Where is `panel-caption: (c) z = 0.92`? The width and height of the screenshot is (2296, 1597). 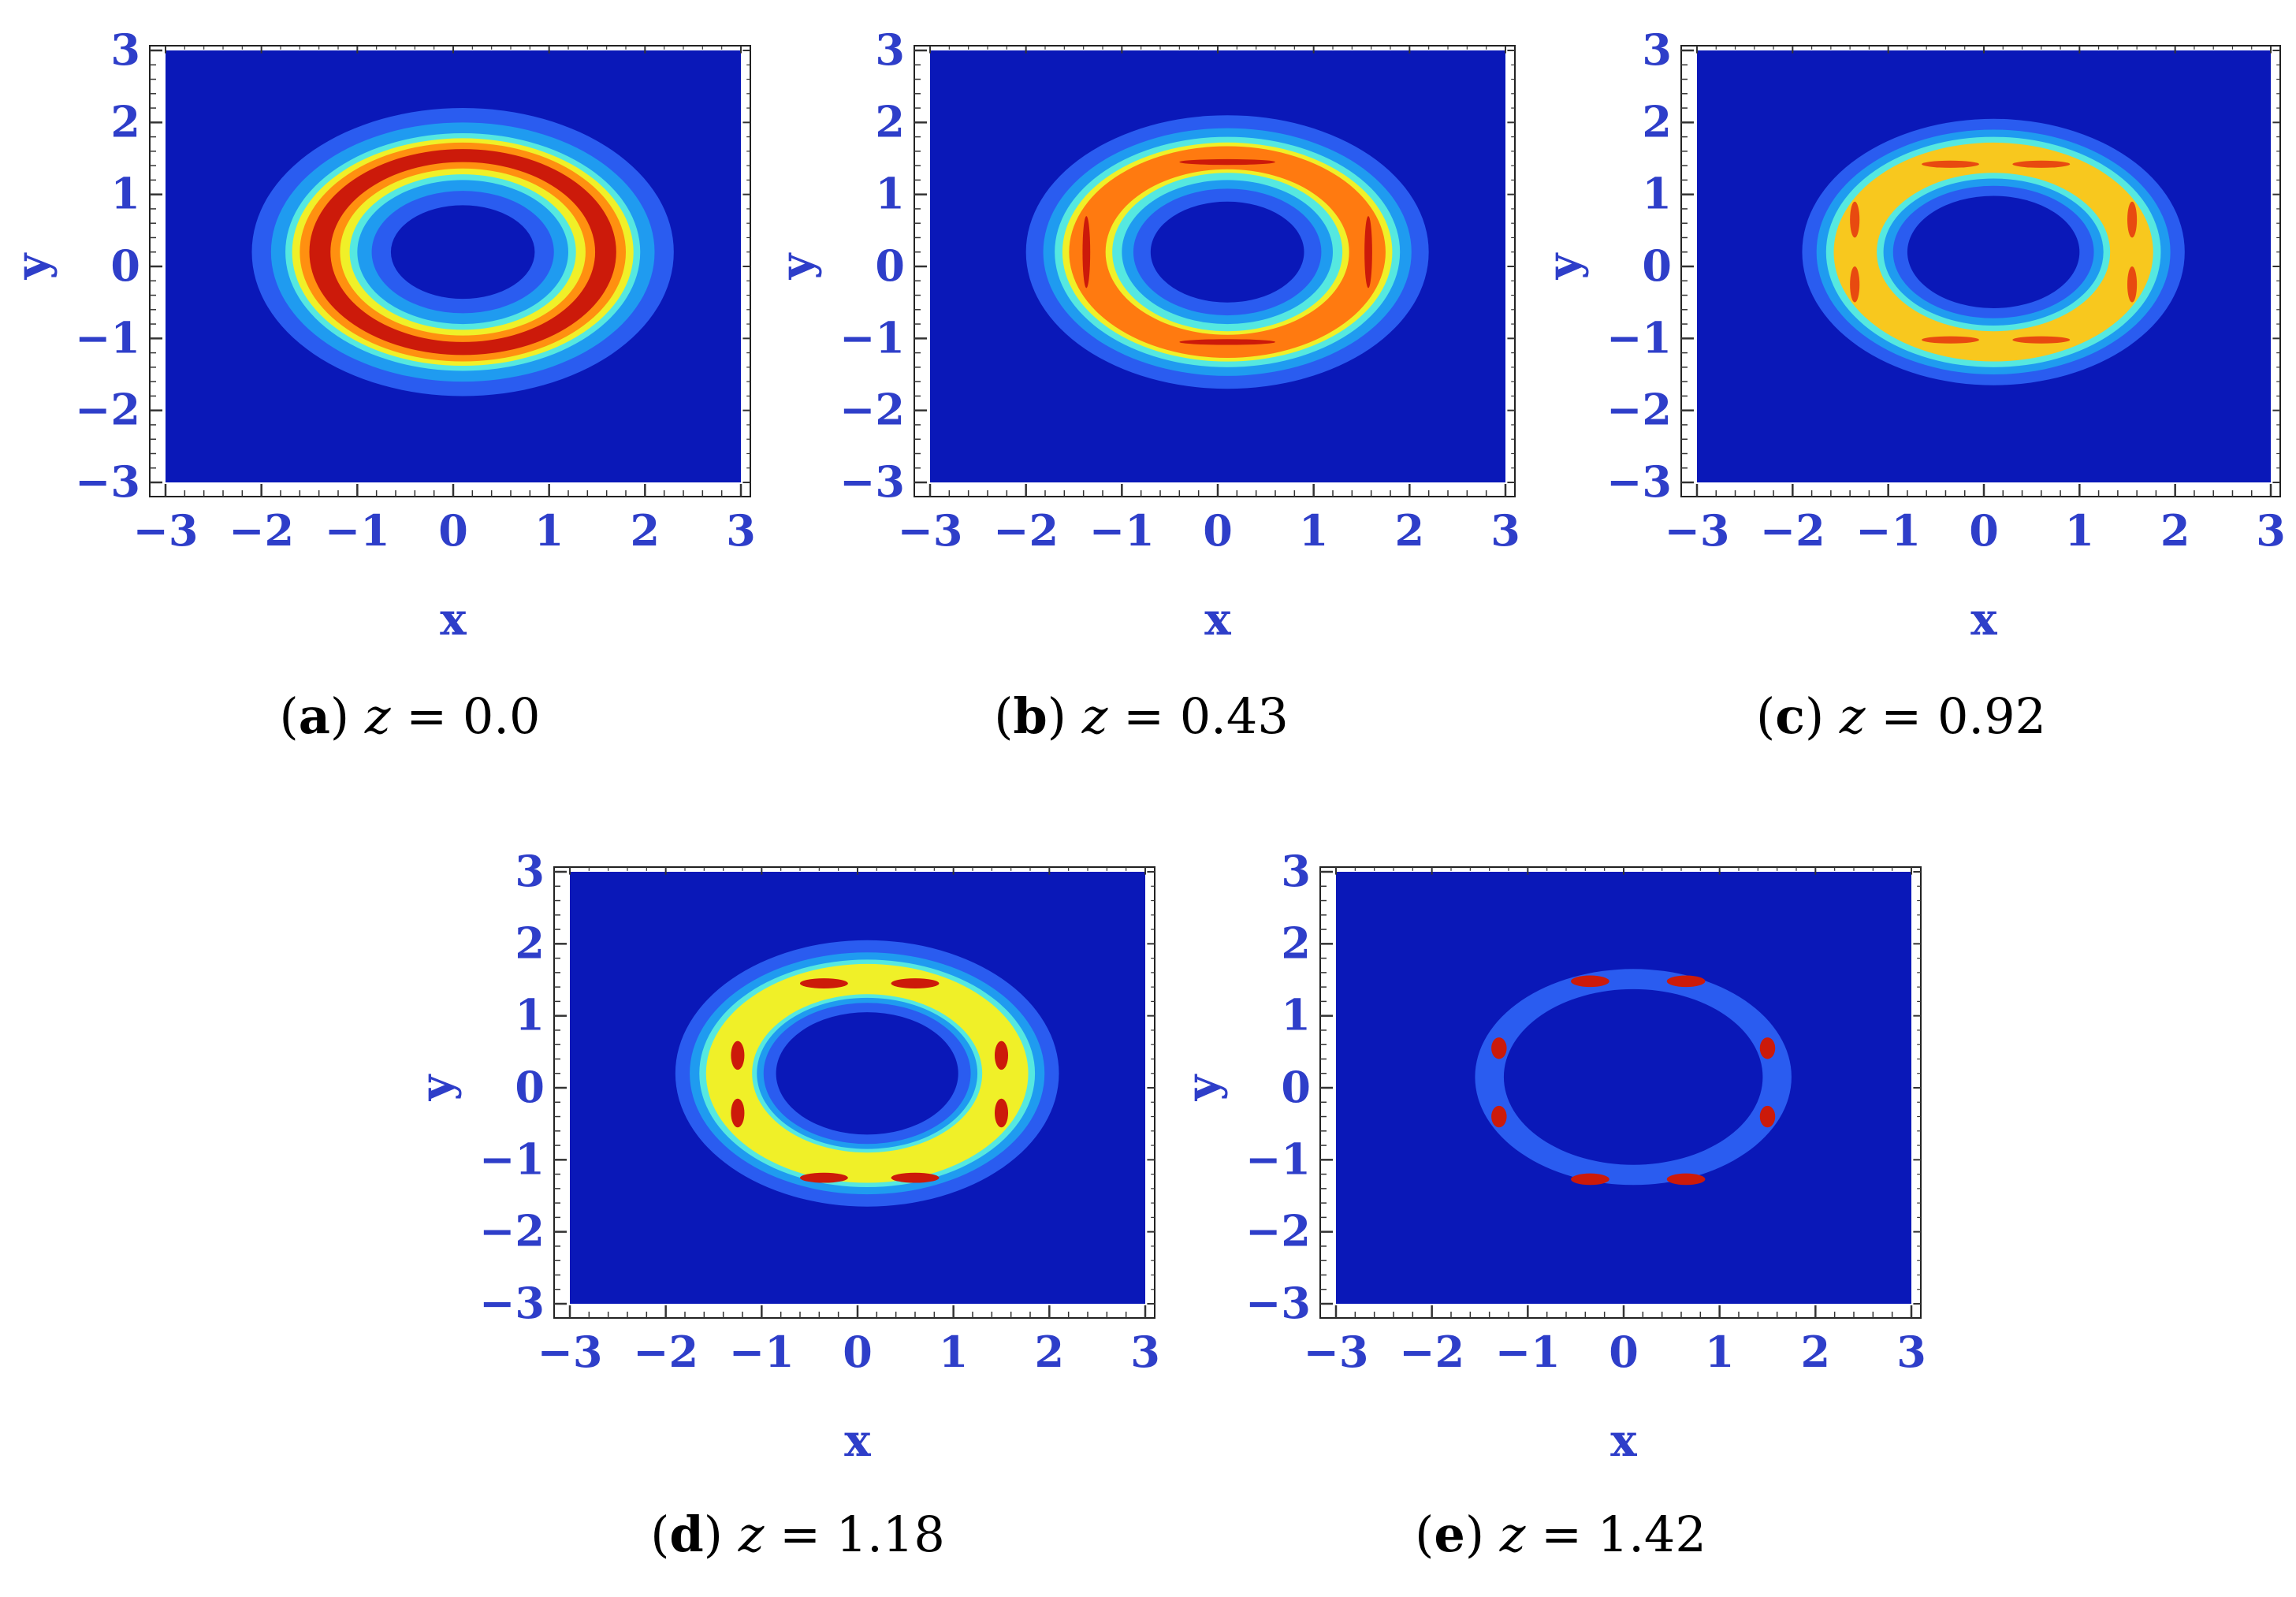
panel-caption: (c) z = 0.92 is located at coordinates (1901, 716).